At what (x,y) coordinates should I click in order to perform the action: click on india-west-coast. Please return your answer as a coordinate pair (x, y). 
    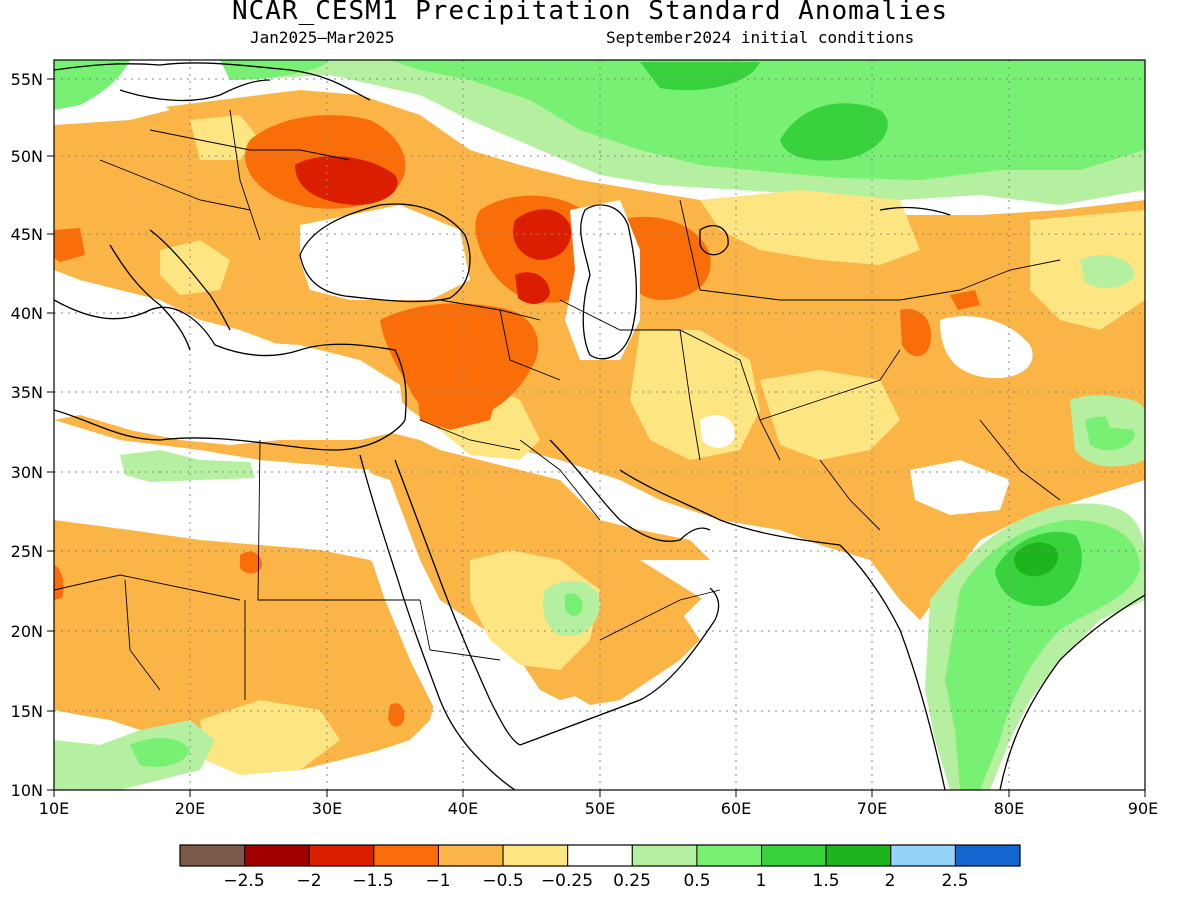
    Looking at the image, I should click on (892, 667).